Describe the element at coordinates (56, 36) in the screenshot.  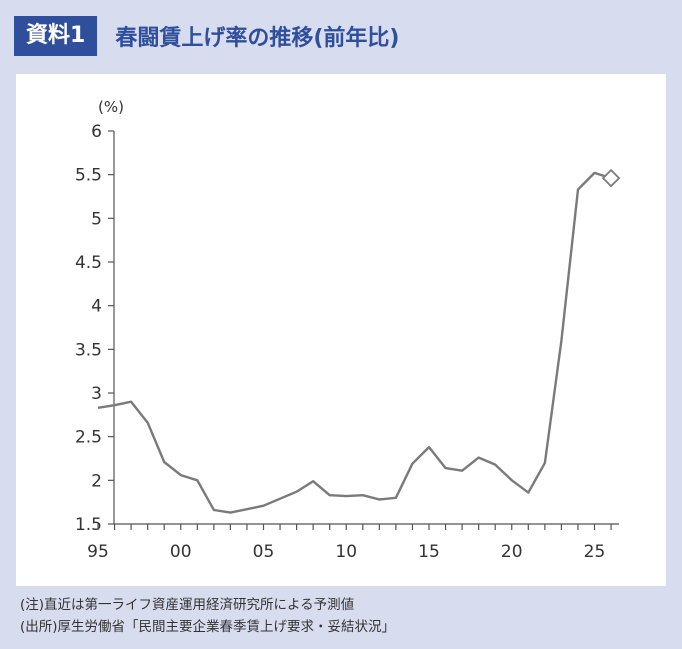
I see `figure-badge: 資料1` at that location.